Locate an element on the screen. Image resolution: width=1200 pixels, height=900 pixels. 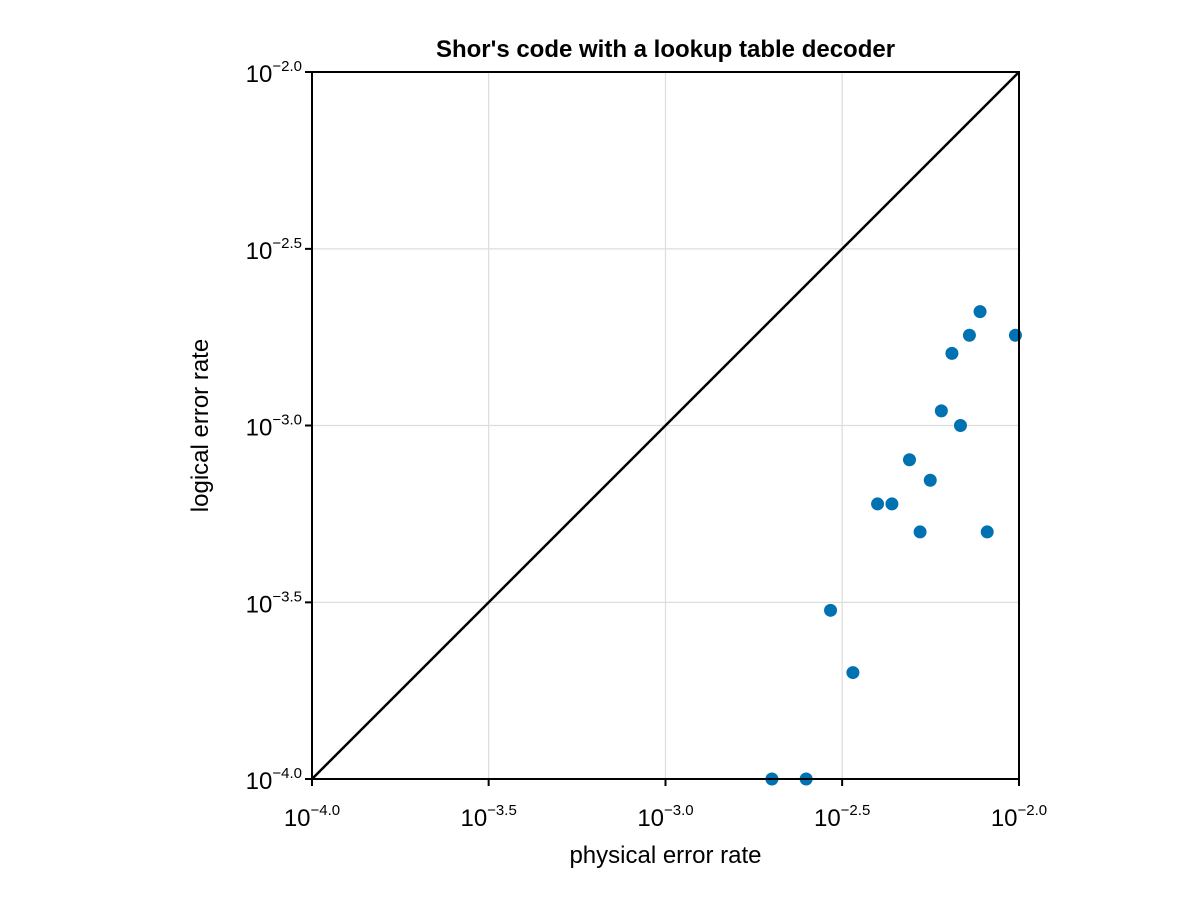
x-tick-label: 10−2.0 is located at coordinates (1019, 817).